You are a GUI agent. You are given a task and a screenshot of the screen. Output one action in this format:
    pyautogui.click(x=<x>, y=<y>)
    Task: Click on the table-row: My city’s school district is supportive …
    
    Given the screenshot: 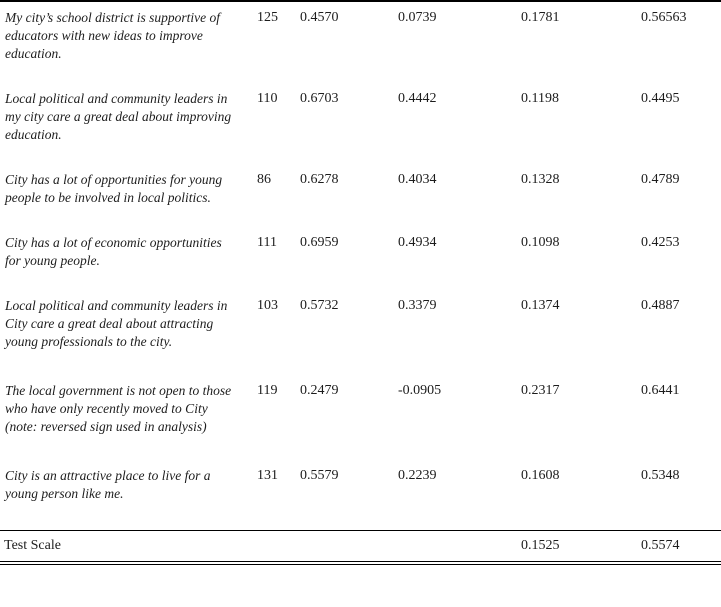 What is the action you would take?
    pyautogui.click(x=360, y=45)
    